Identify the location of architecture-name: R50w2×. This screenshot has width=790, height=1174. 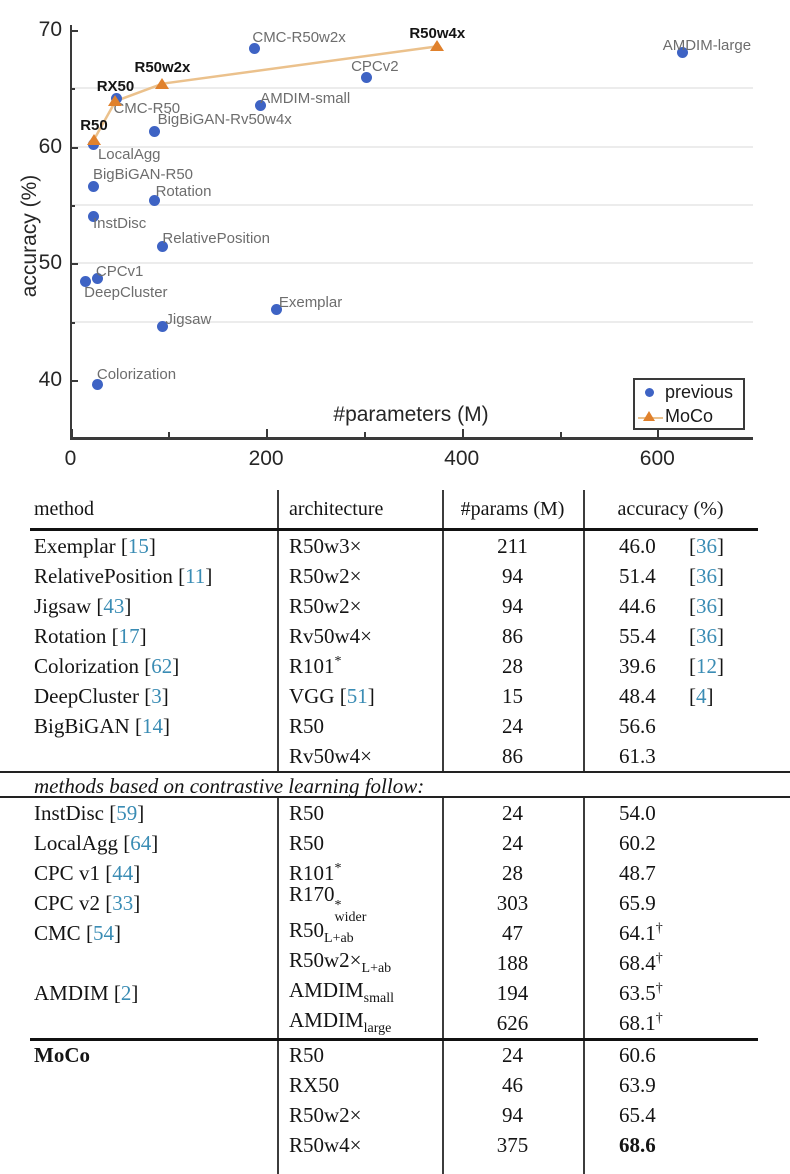
(325, 1115).